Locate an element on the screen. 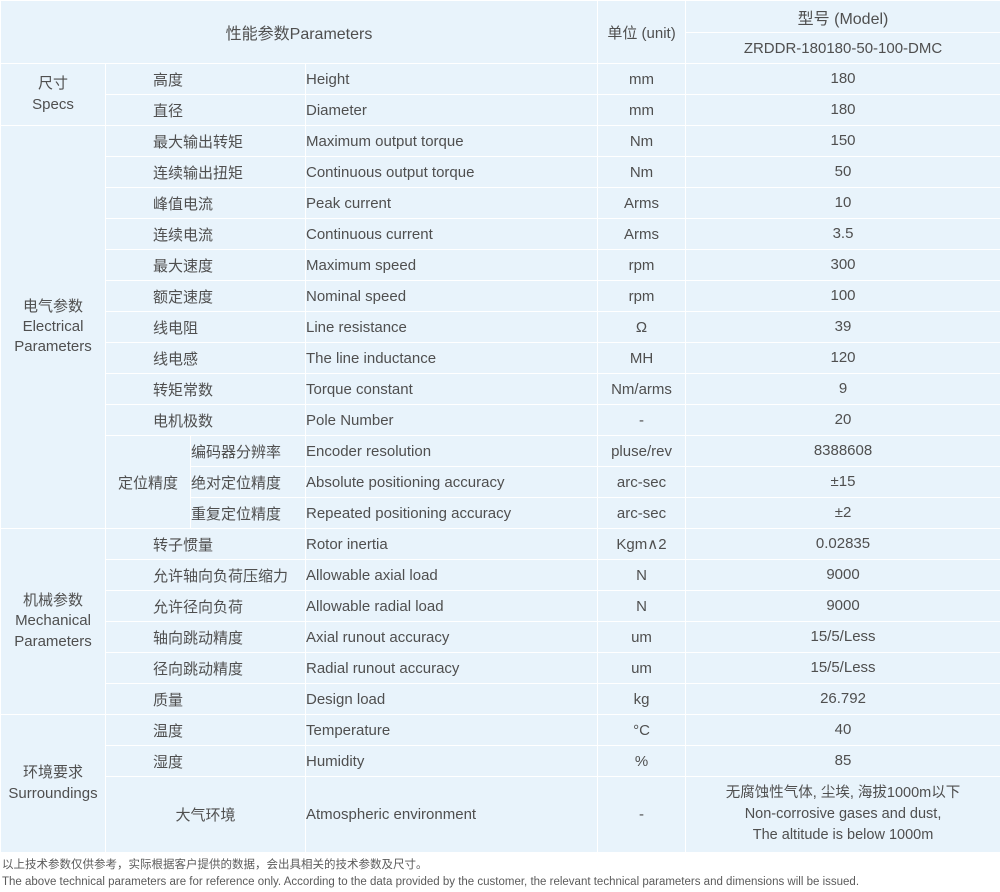 The width and height of the screenshot is (1000, 892). param-name-en: Humidity is located at coordinates (452, 761).